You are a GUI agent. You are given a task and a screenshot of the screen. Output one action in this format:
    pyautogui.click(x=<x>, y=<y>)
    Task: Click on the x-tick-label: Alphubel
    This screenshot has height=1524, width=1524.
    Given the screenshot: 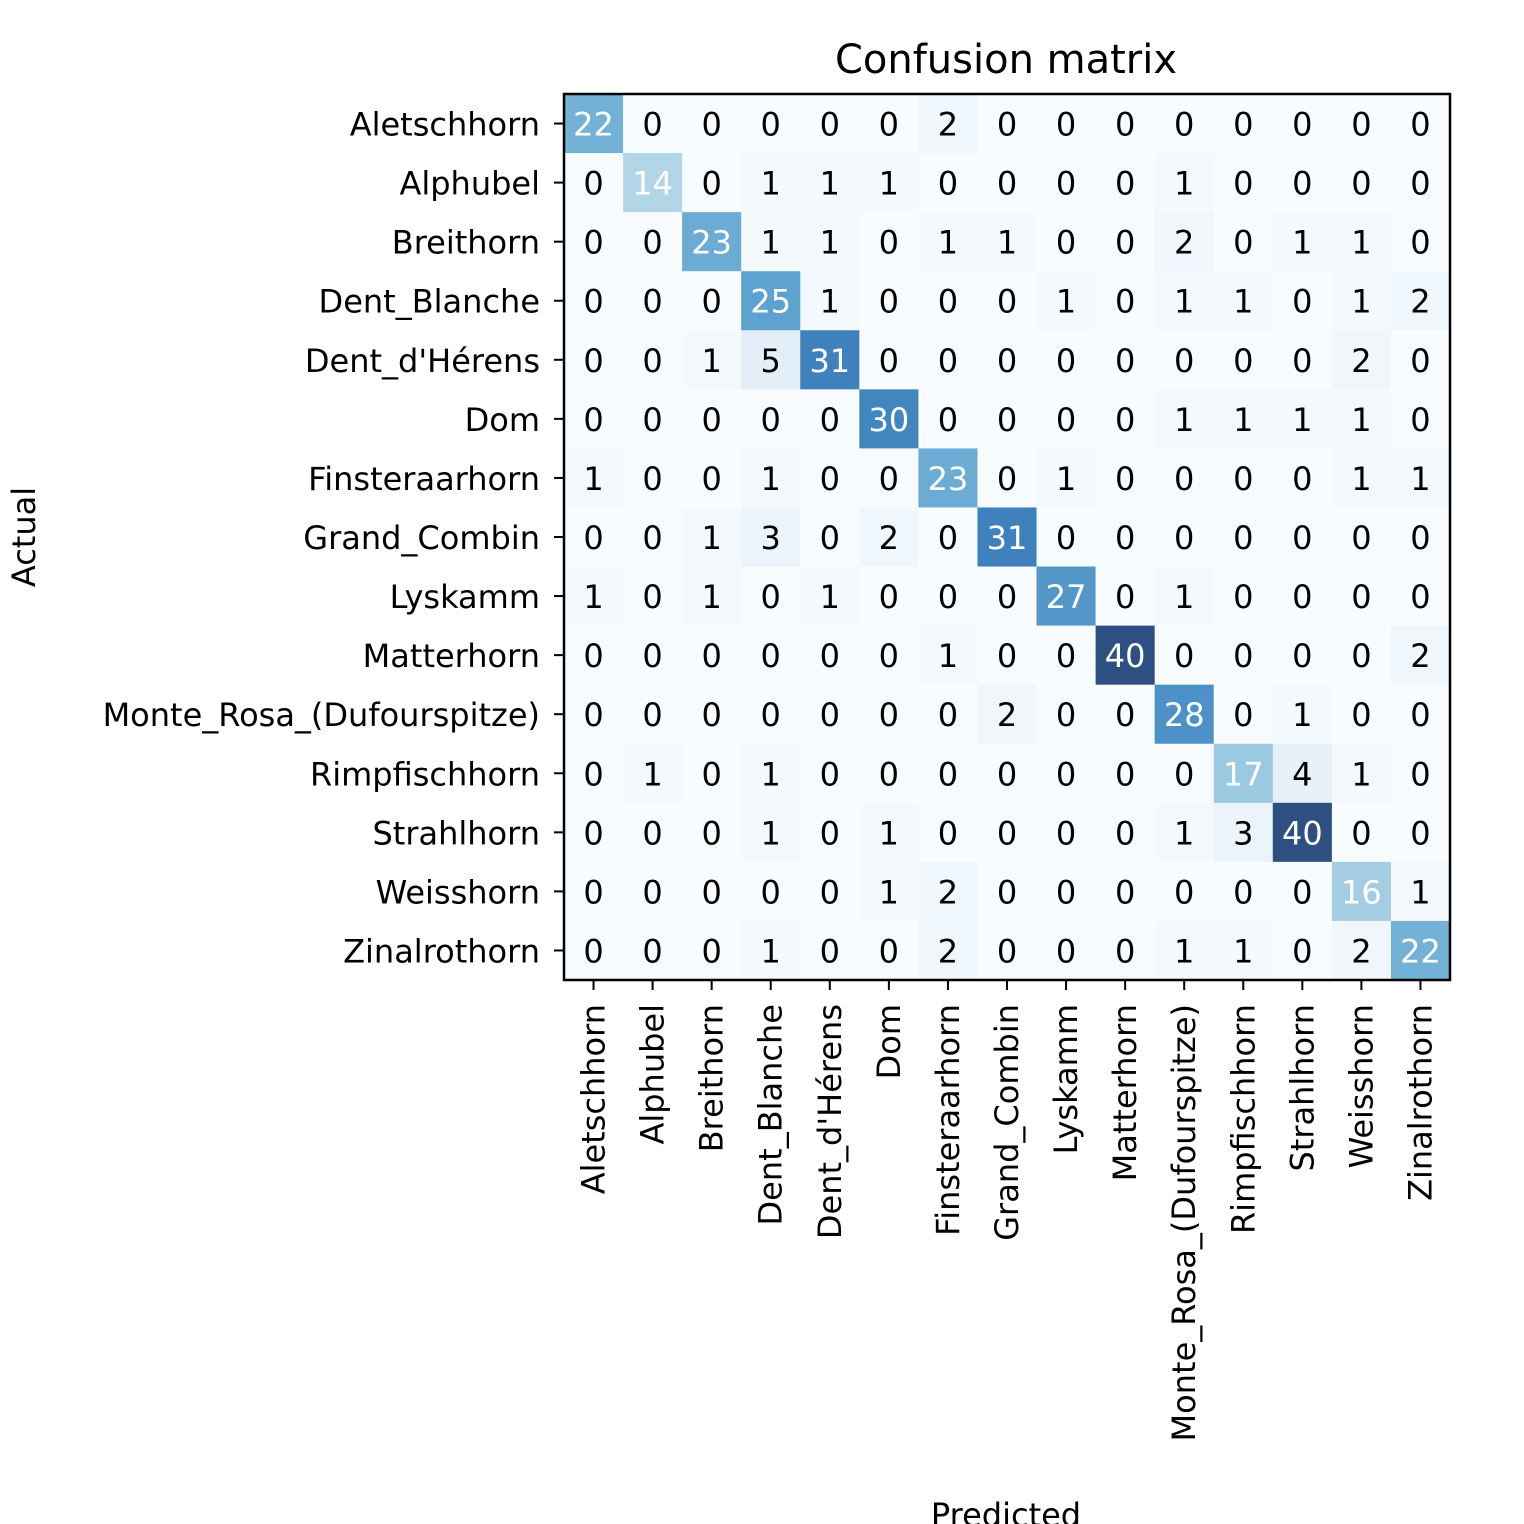 What is the action you would take?
    pyautogui.click(x=653, y=1074)
    